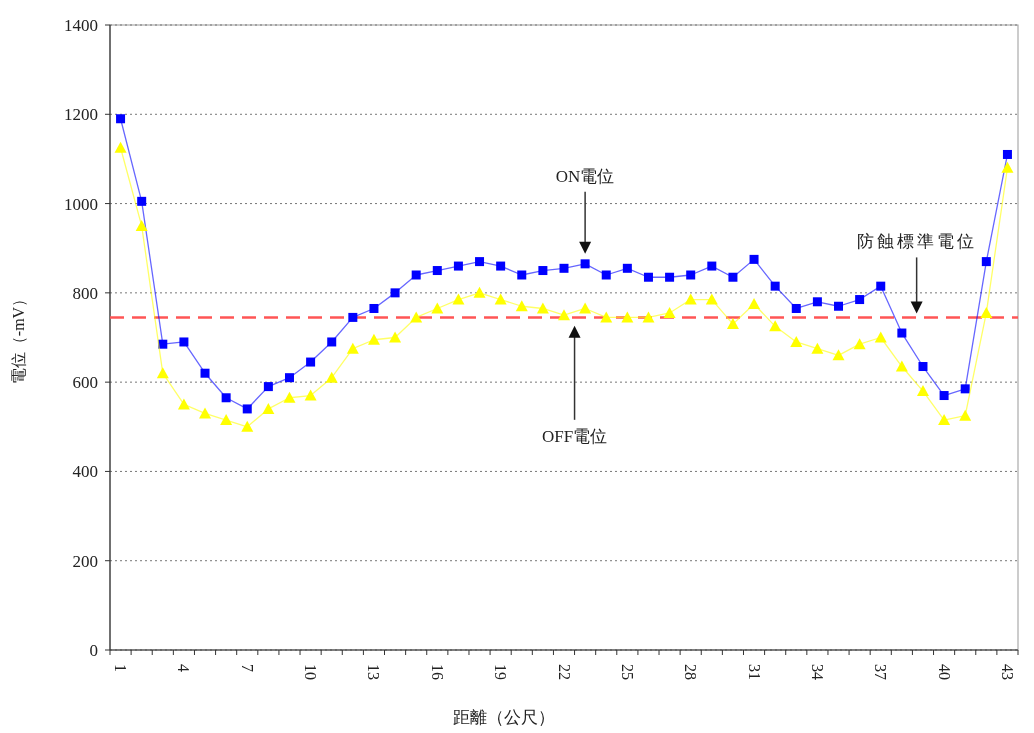 The image size is (1034, 733). Describe the element at coordinates (311, 672) in the screenshot. I see `x-tick-label: 10` at that location.